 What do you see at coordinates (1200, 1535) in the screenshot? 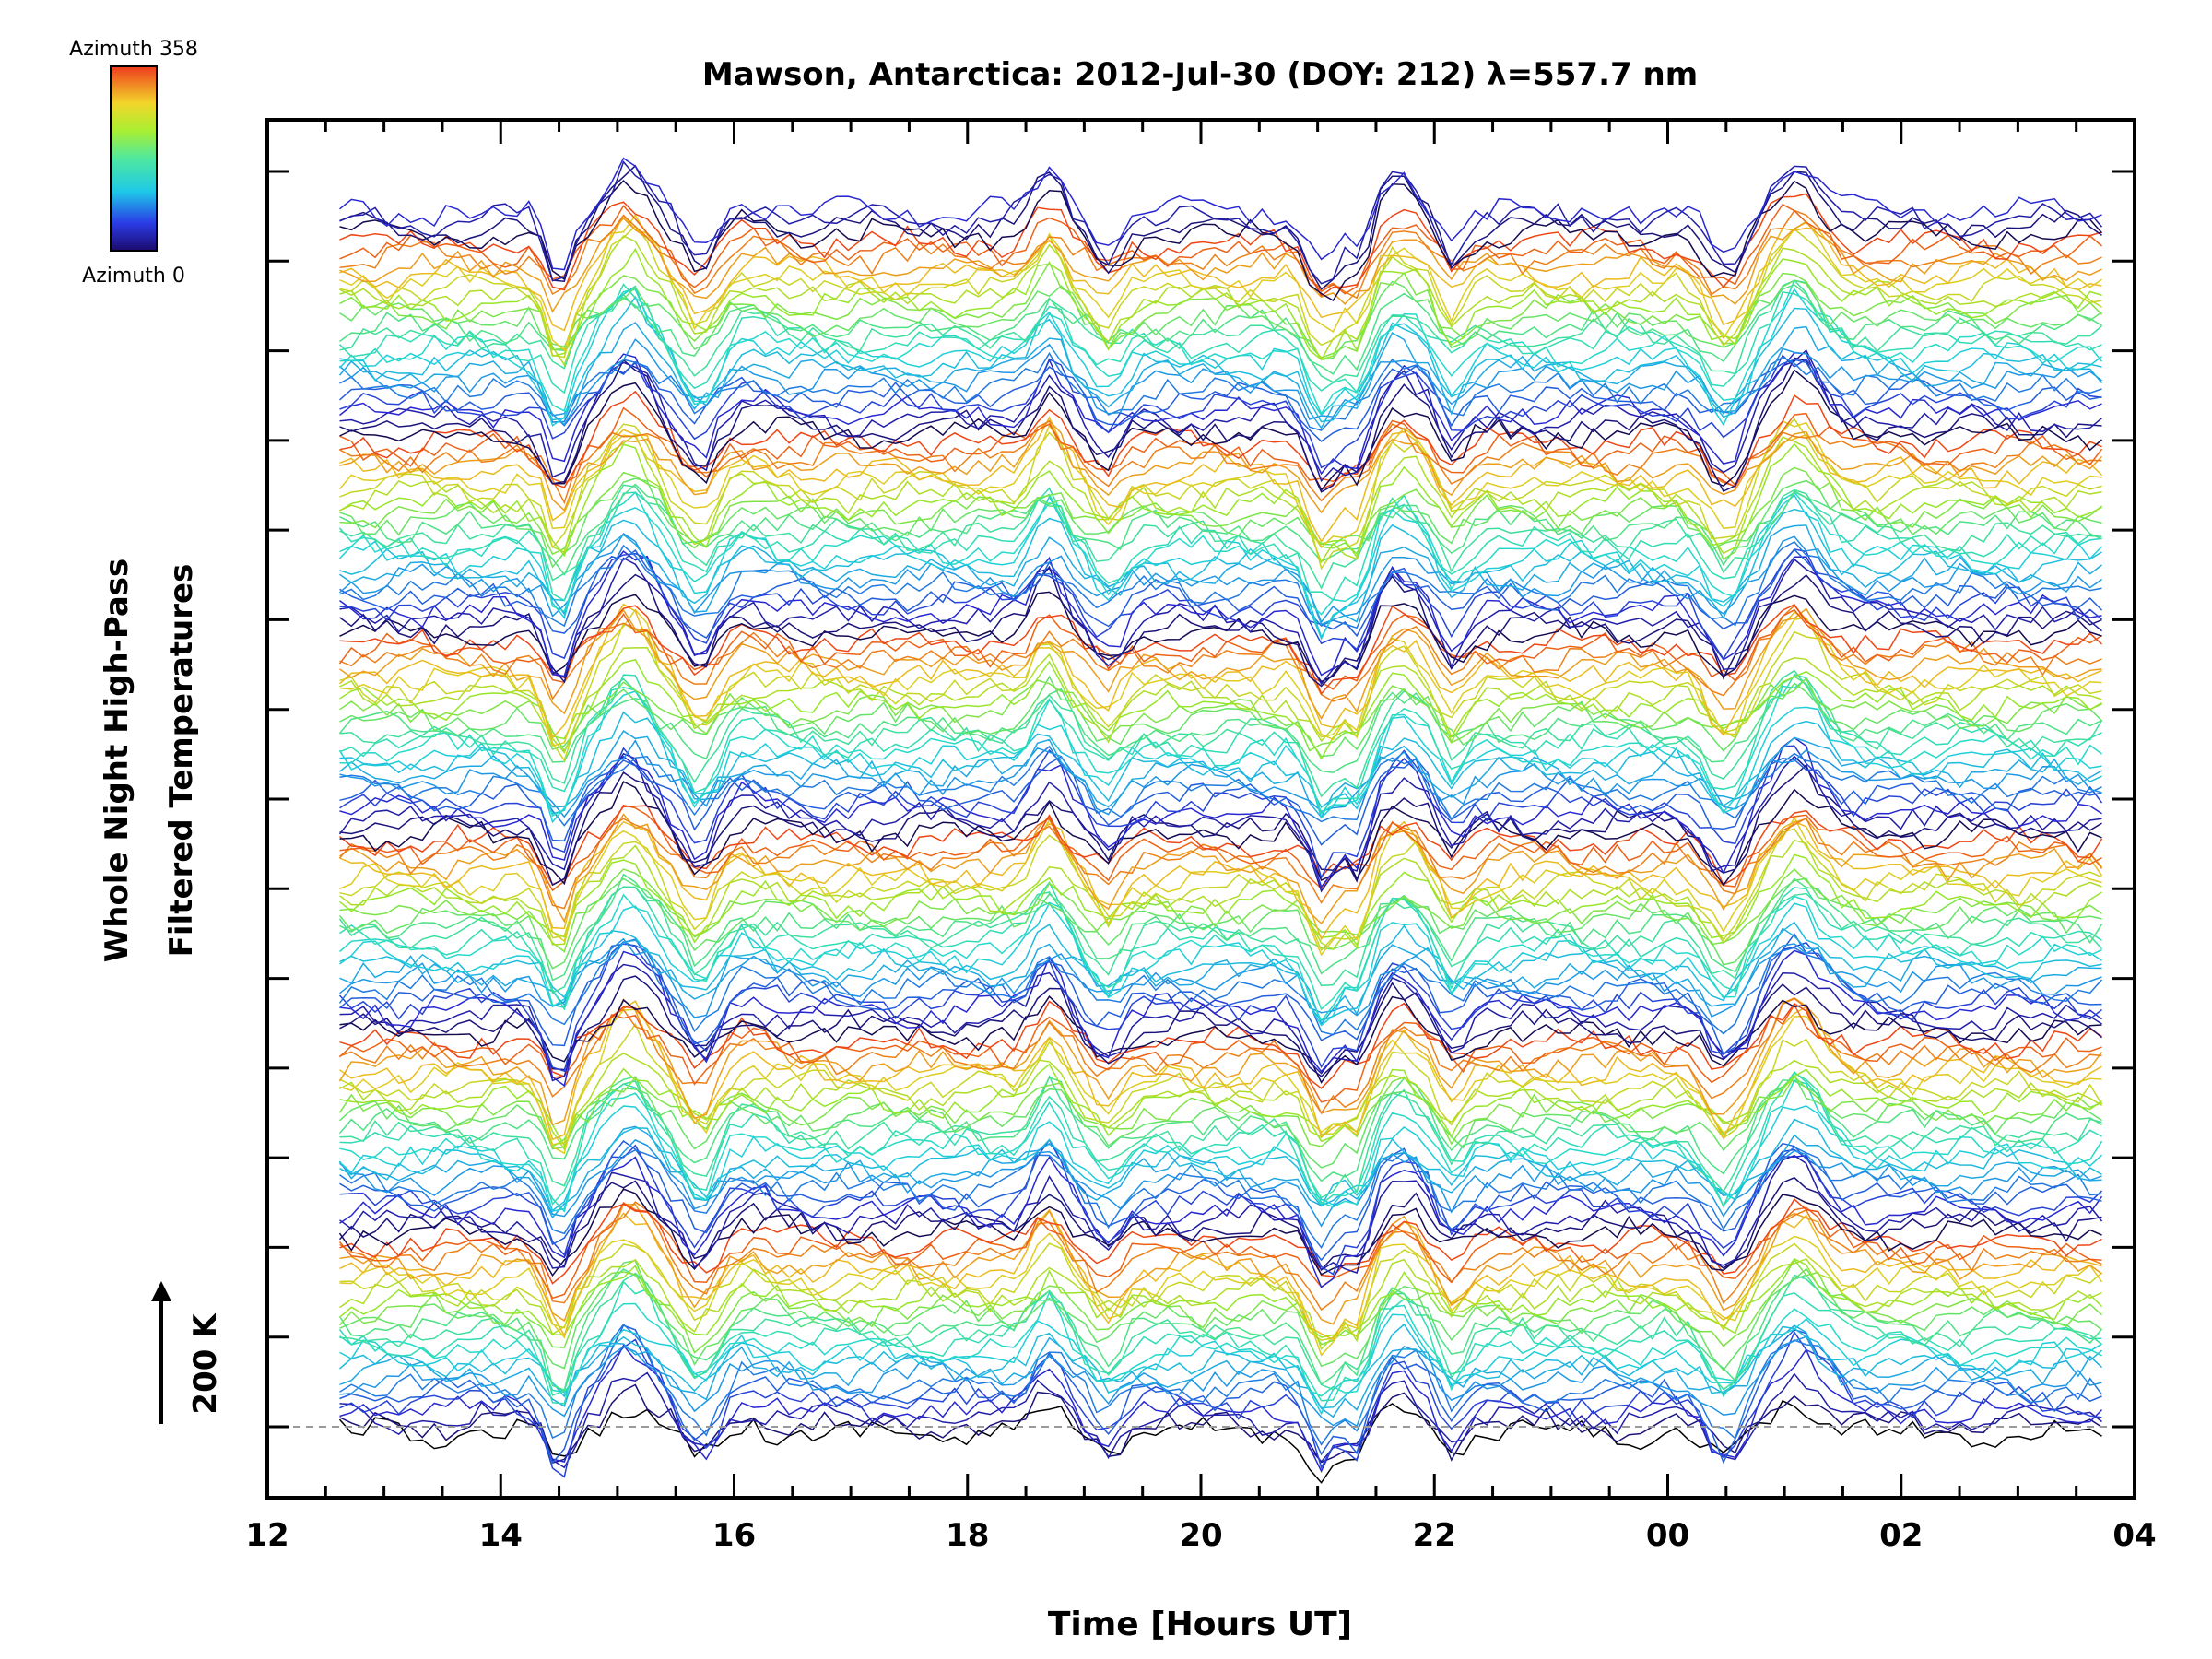
I see `x-tick-label: 20` at bounding box center [1200, 1535].